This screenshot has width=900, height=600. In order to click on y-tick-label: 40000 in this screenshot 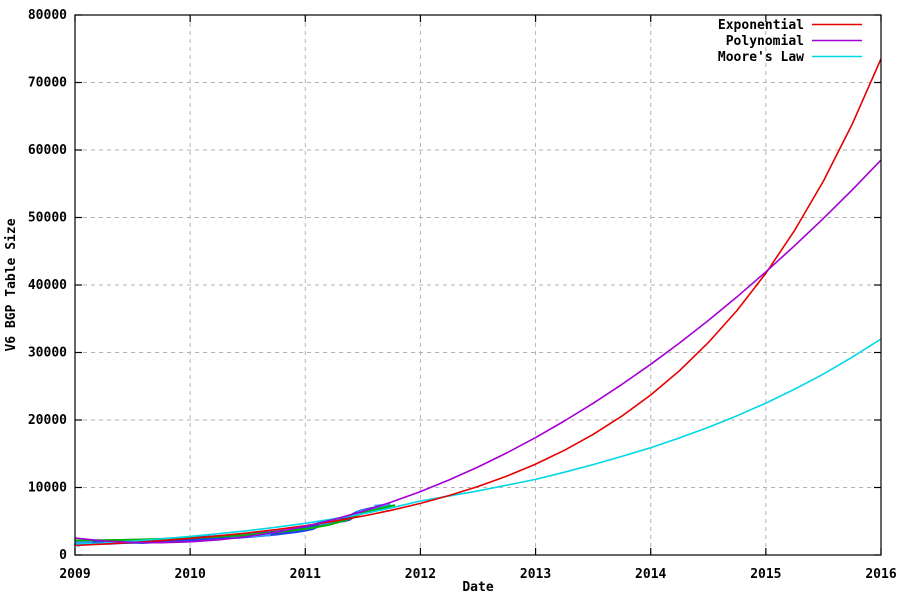, I will do `click(47, 285)`.